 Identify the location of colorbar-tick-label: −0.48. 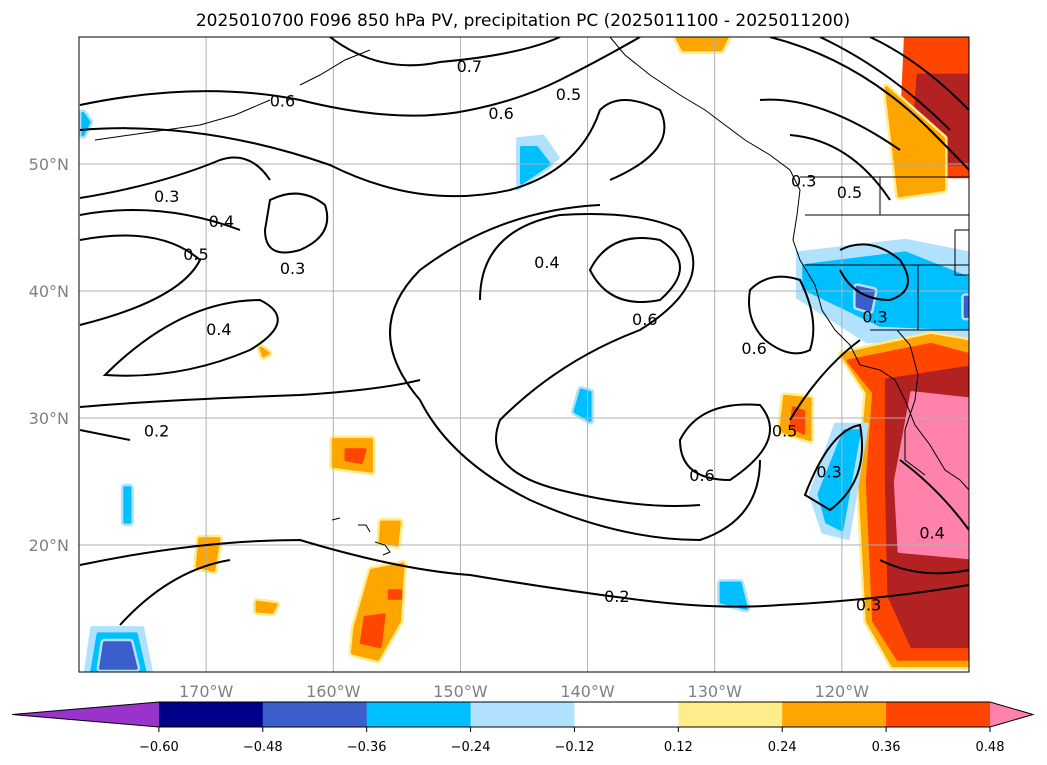
(263, 747).